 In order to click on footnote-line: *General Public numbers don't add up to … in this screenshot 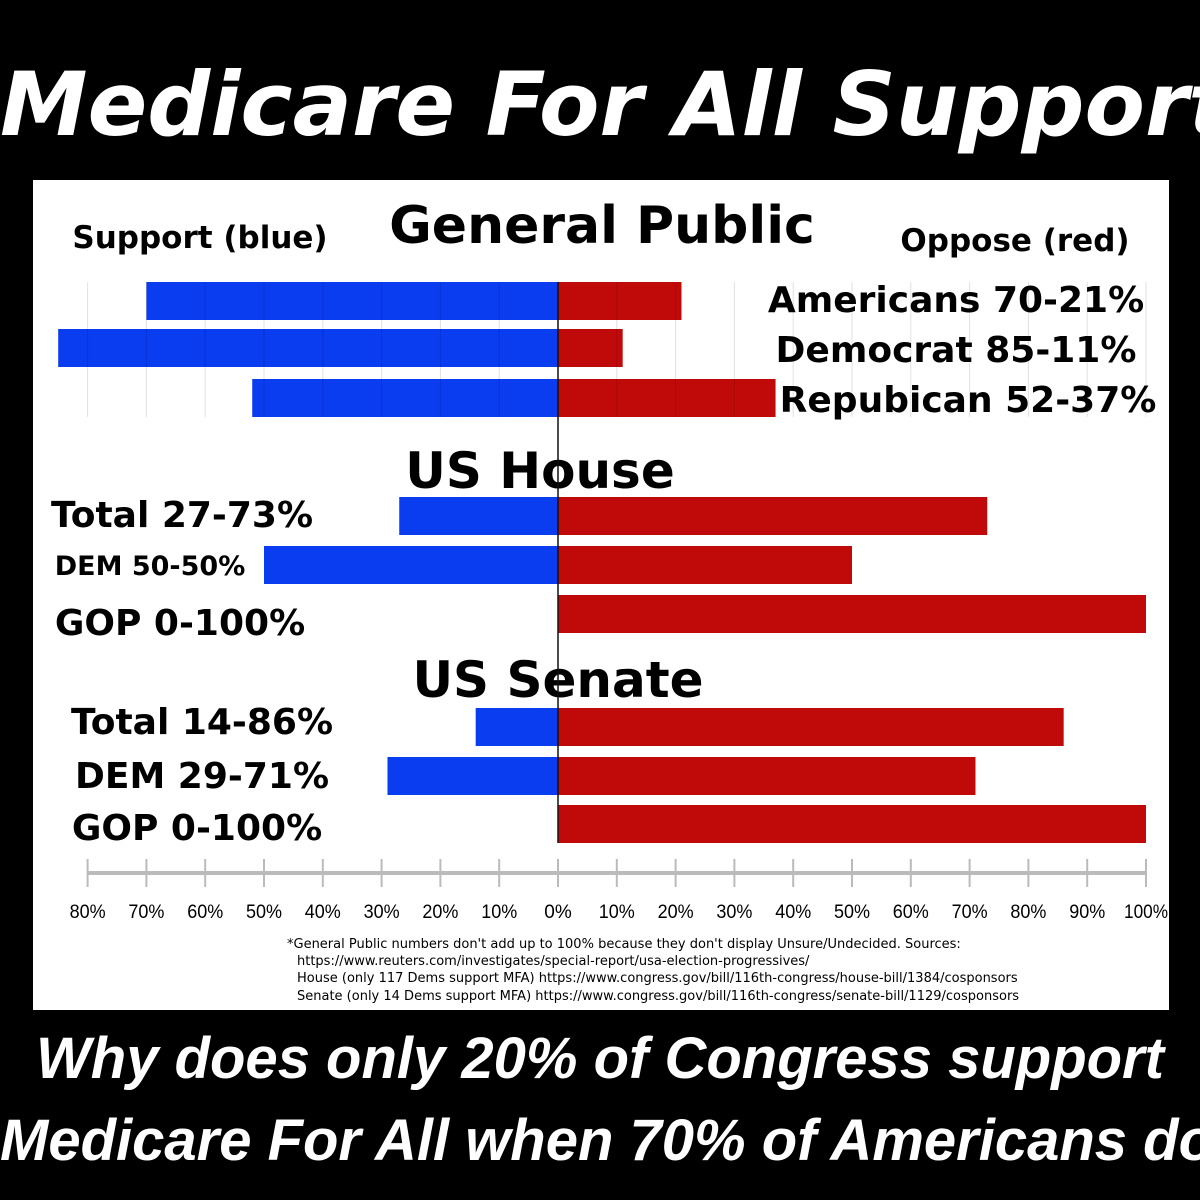, I will do `click(624, 944)`.